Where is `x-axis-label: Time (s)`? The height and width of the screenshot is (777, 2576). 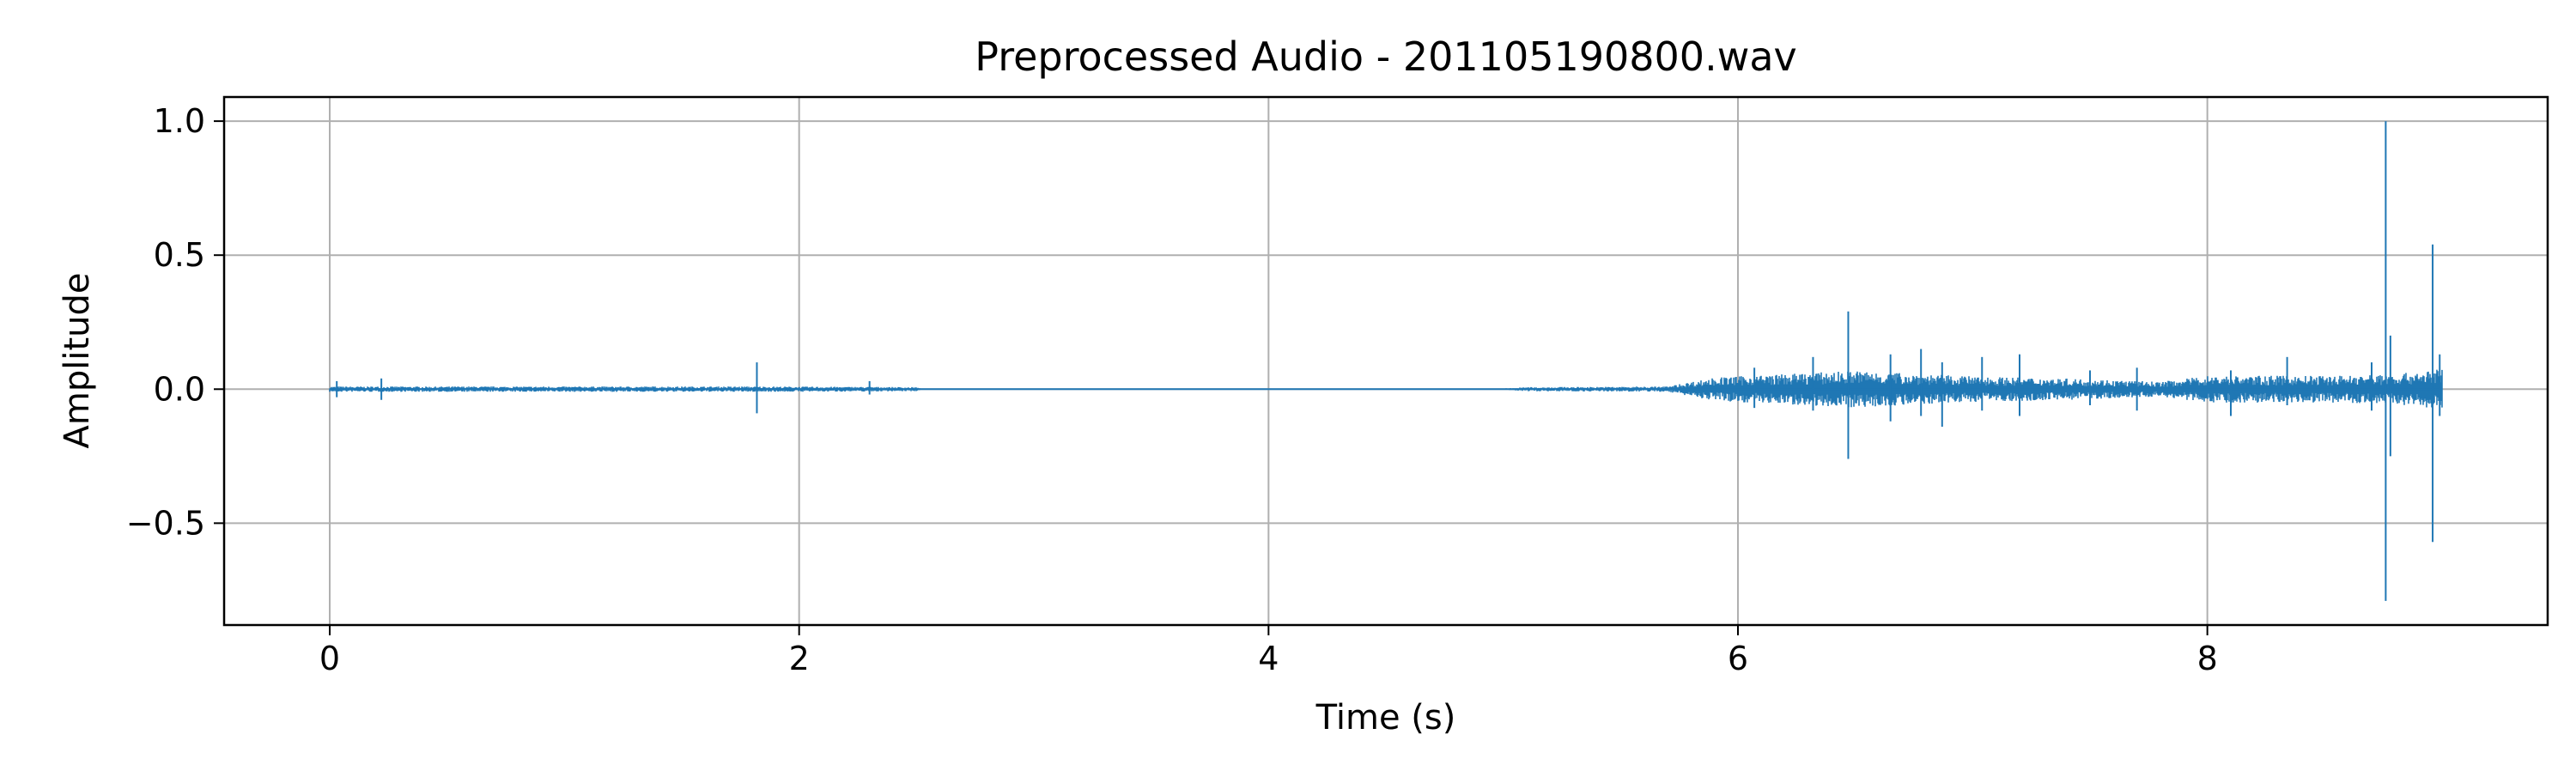 x-axis-label: Time (s) is located at coordinates (1385, 718).